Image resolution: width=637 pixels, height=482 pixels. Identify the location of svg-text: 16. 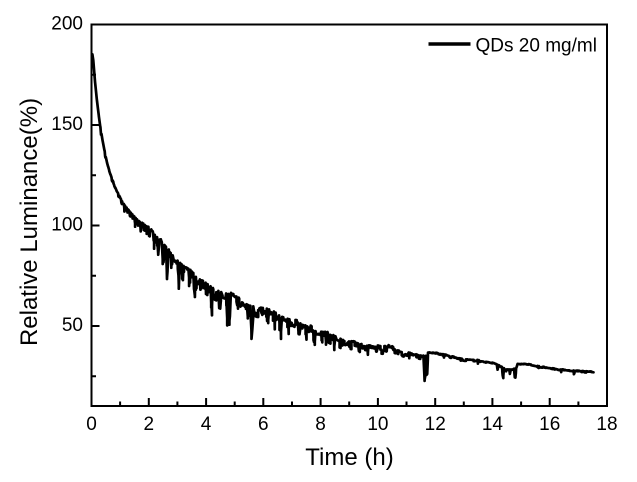
(549, 424).